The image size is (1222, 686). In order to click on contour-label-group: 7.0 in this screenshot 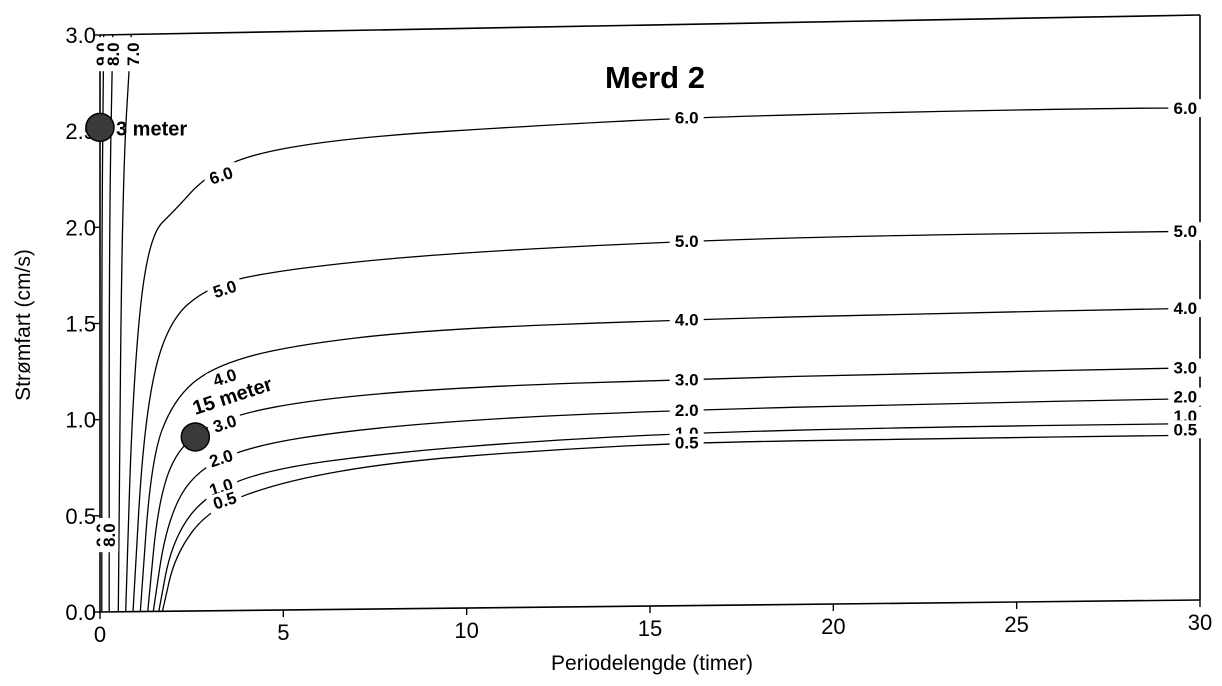, I will do `click(133, 54)`.